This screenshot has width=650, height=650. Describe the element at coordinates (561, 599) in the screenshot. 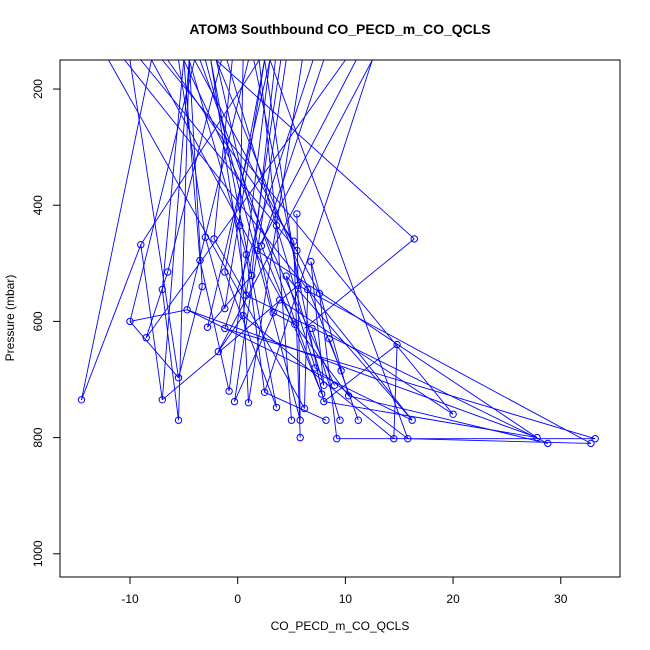

I see `x-tick-label: 30` at that location.